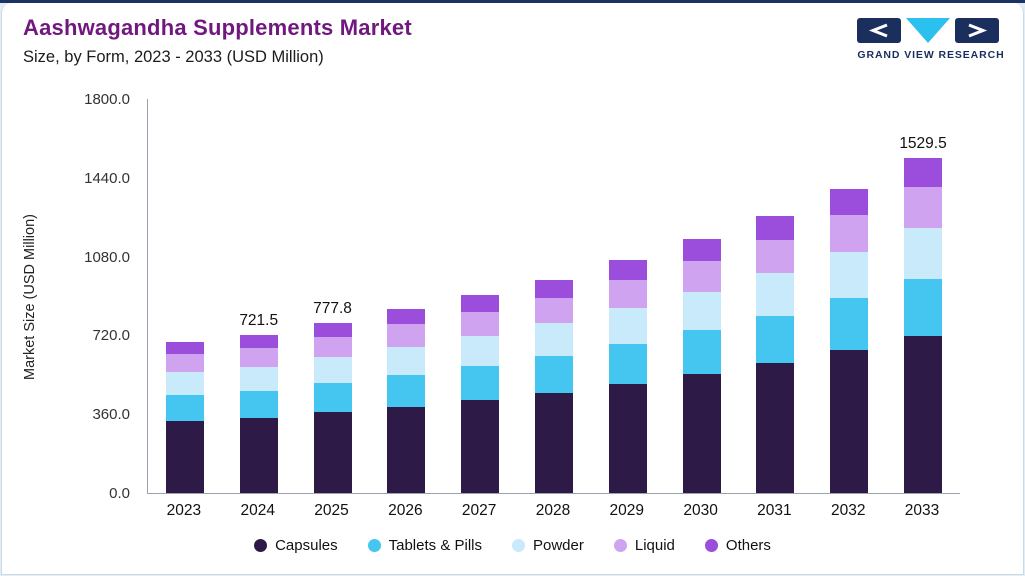 The image size is (1025, 576). I want to click on legend-item-tablets-pills: Tablets & Pills, so click(424, 545).